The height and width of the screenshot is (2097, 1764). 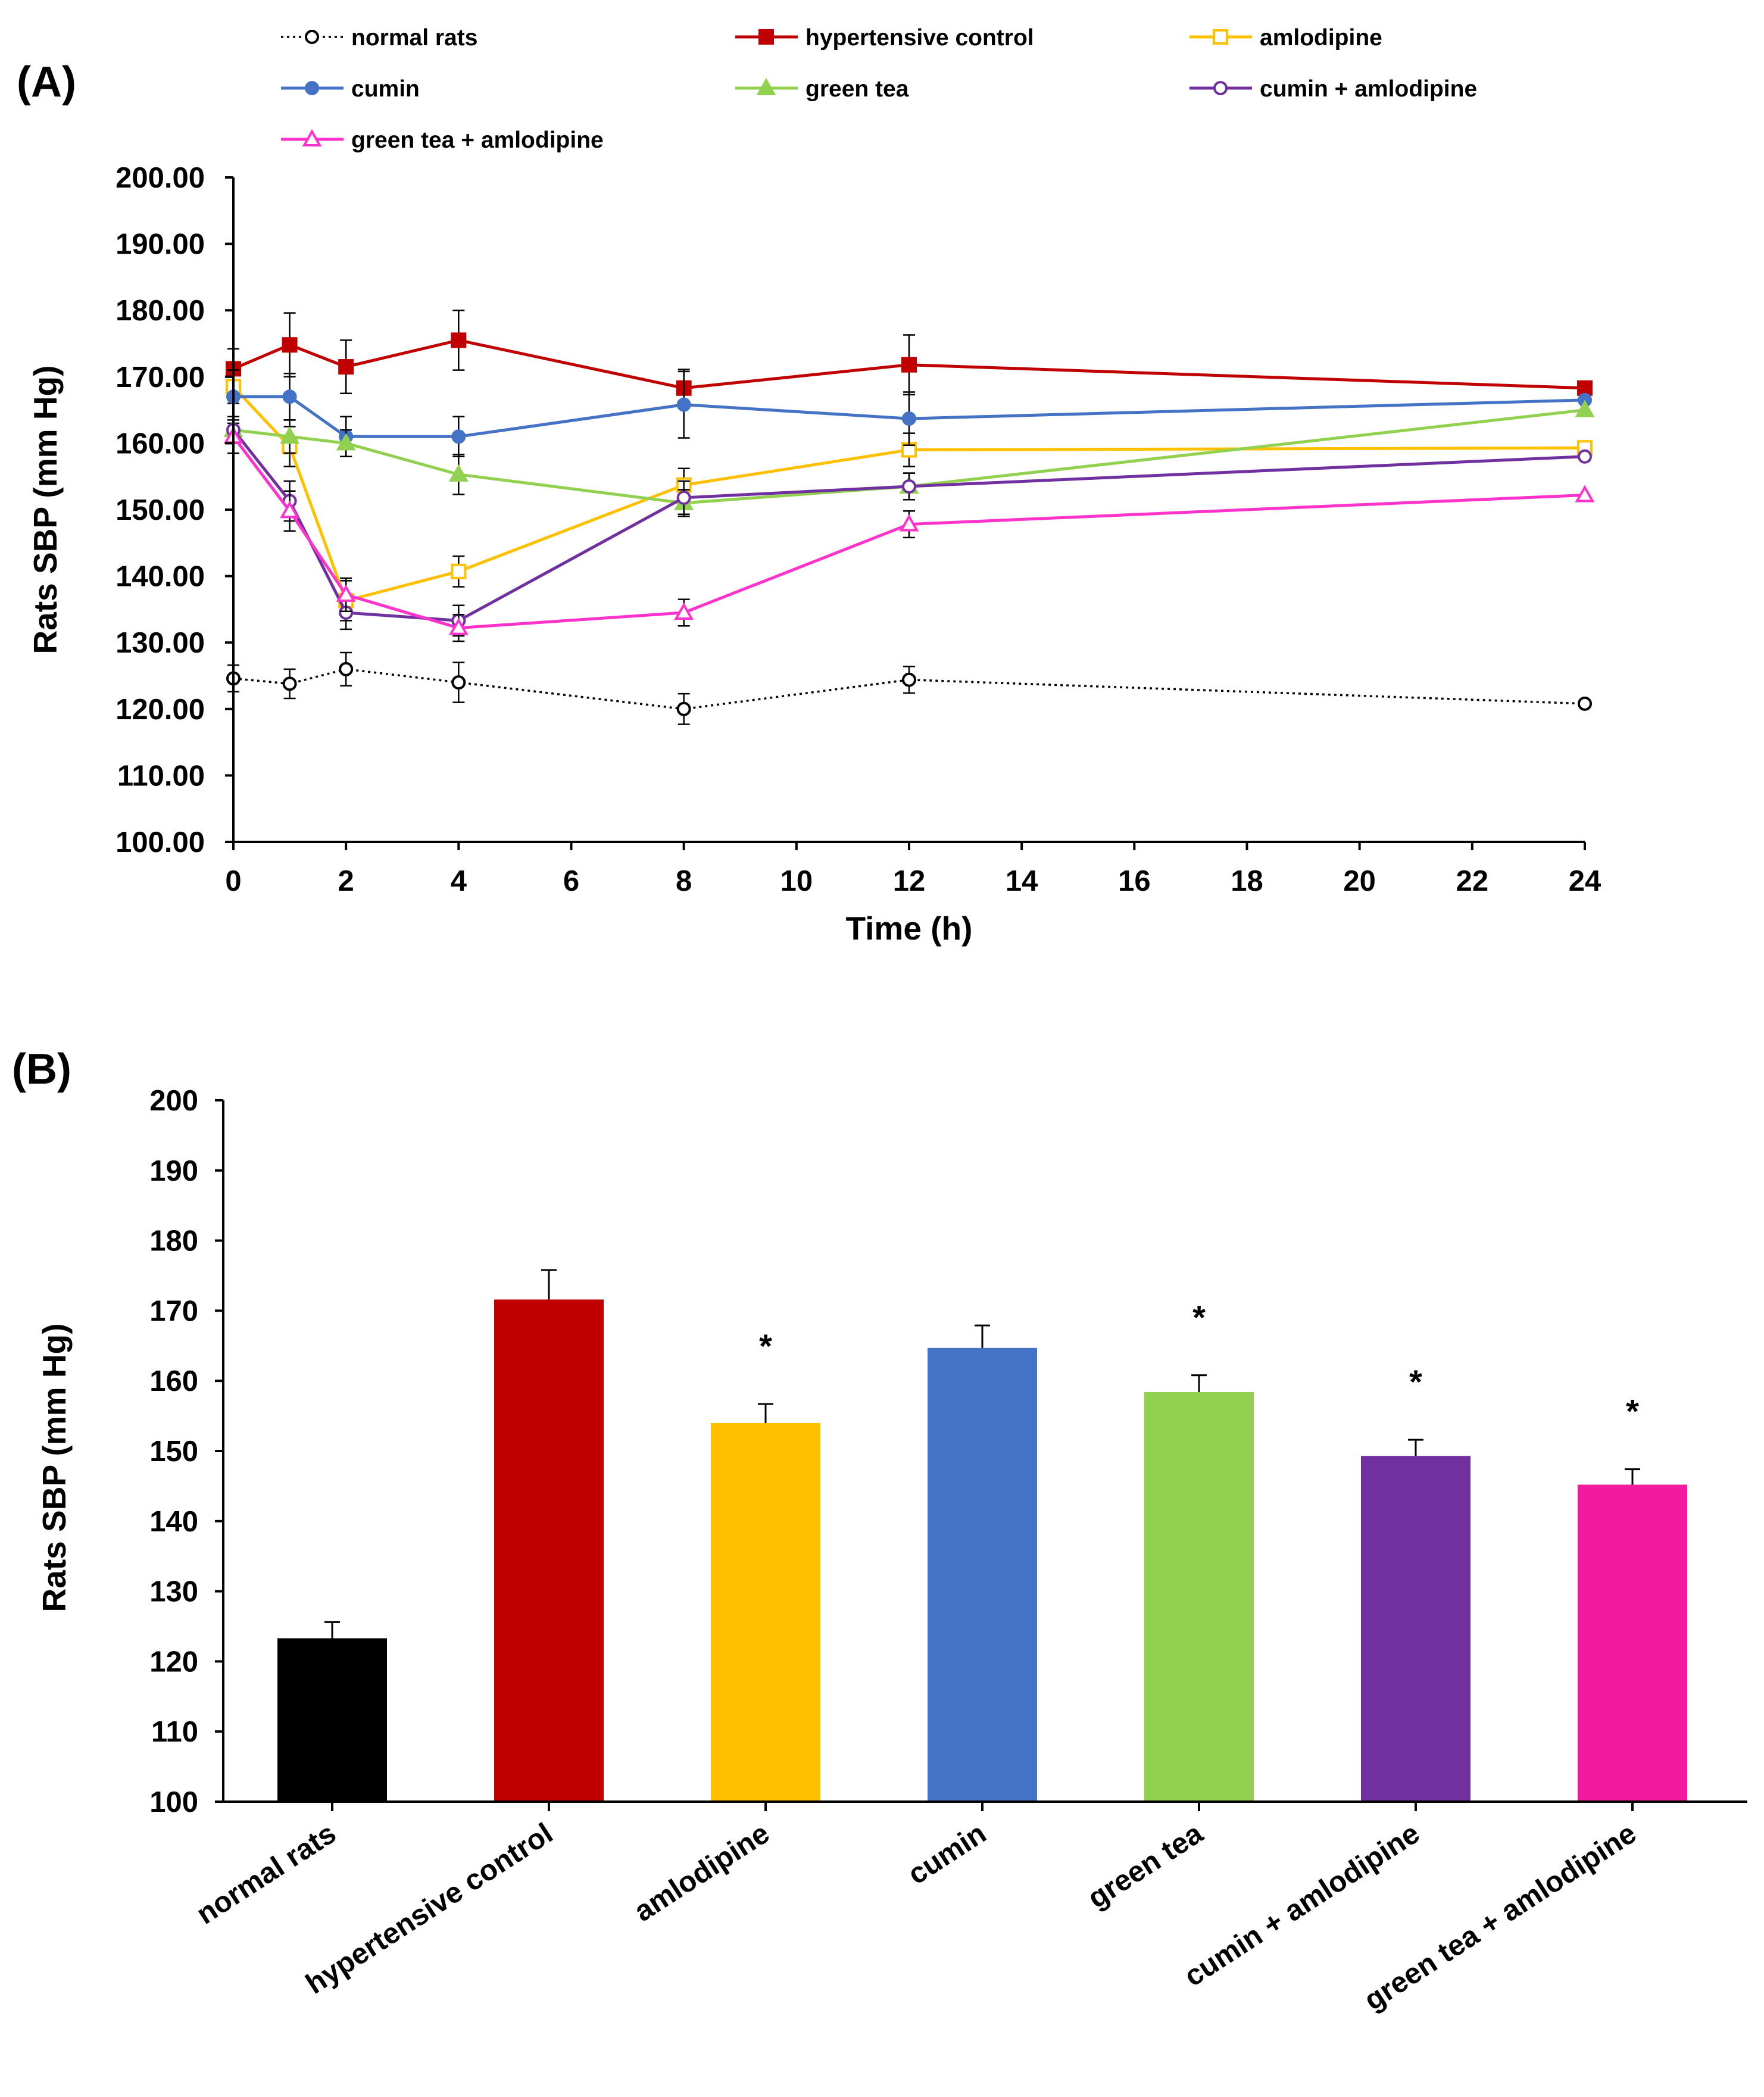 What do you see at coordinates (173, 1802) in the screenshot?
I see `y-tick-label: 100` at bounding box center [173, 1802].